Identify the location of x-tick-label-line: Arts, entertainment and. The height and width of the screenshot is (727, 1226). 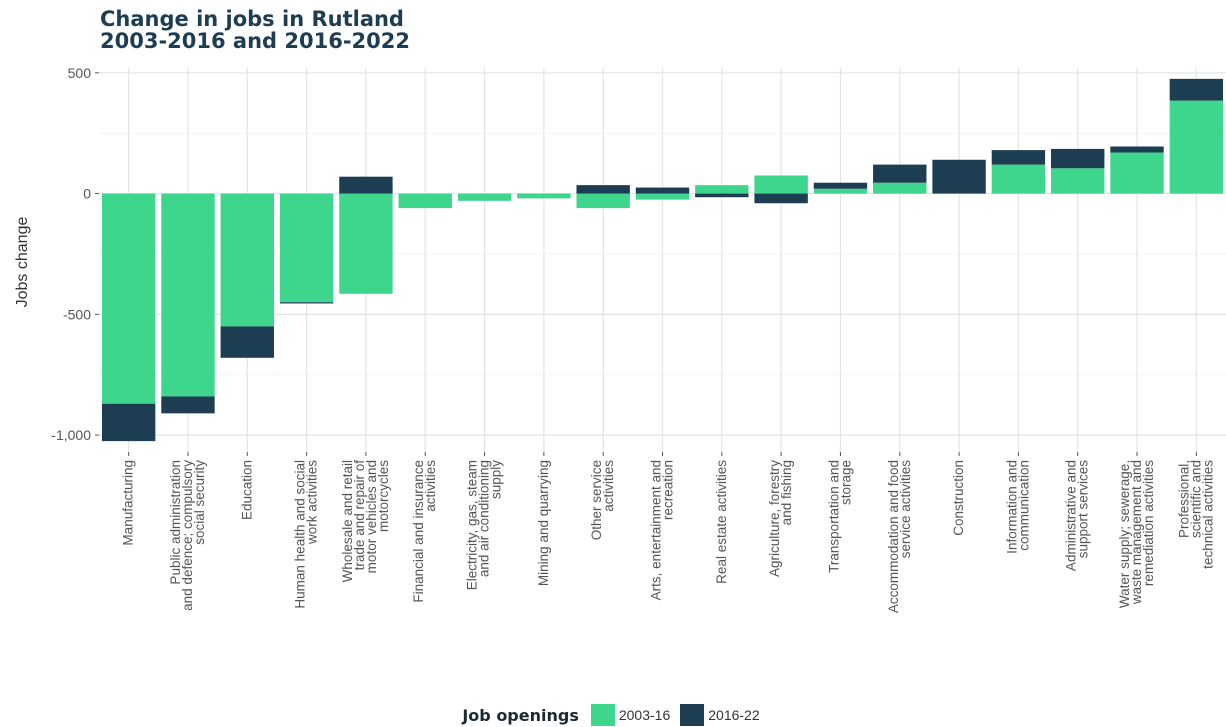
(656, 530).